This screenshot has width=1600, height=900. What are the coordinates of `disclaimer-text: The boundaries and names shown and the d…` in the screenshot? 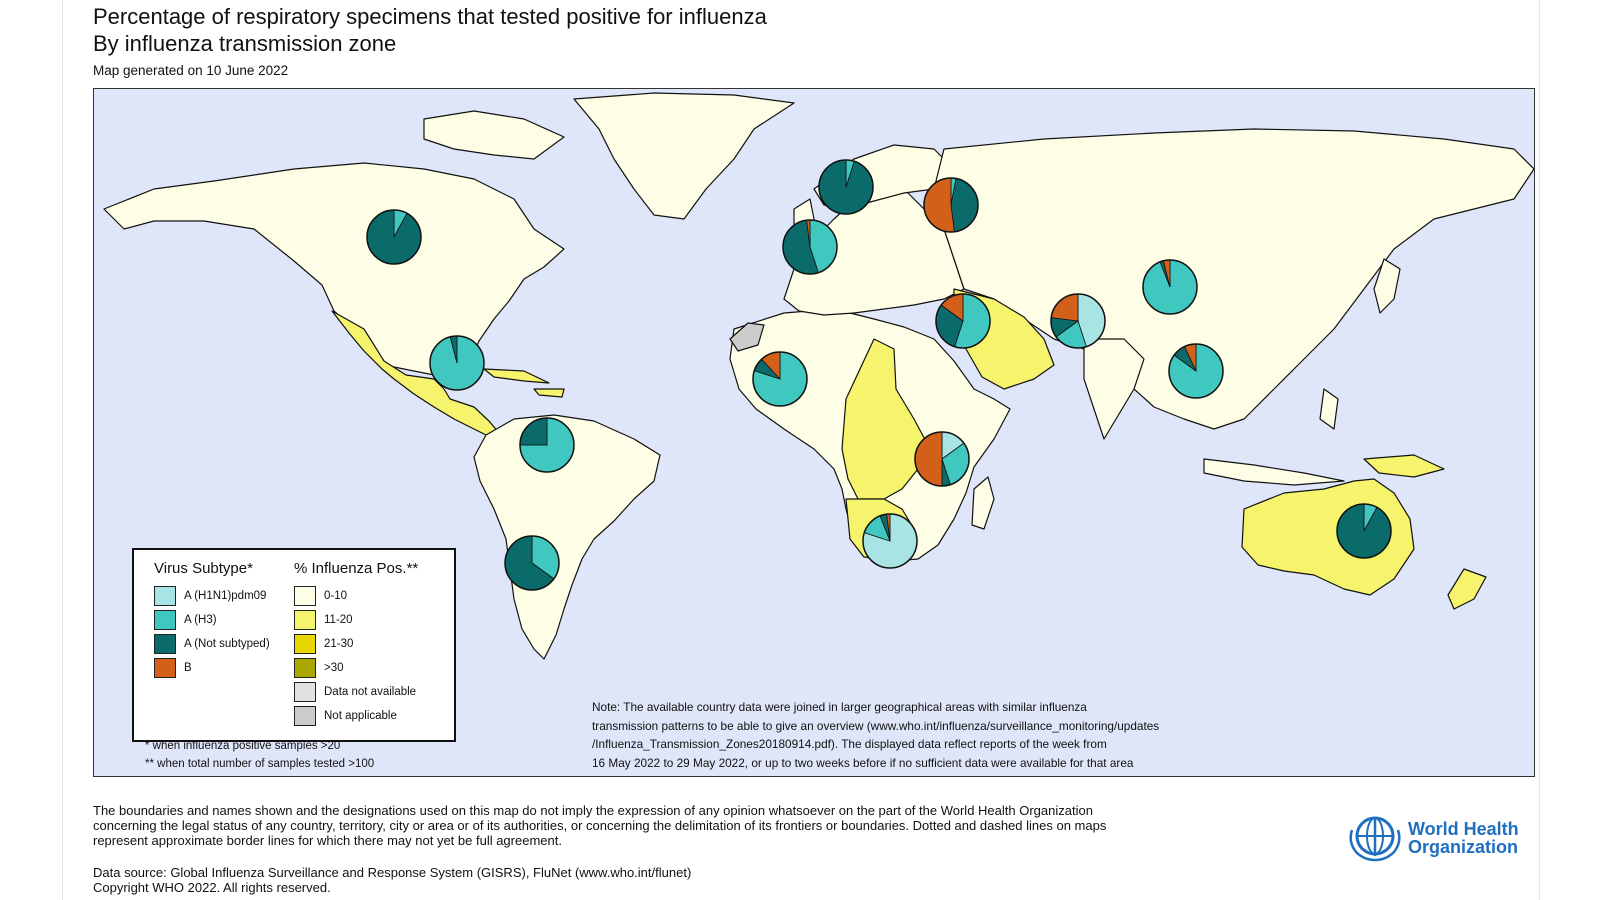 It's located at (600, 825).